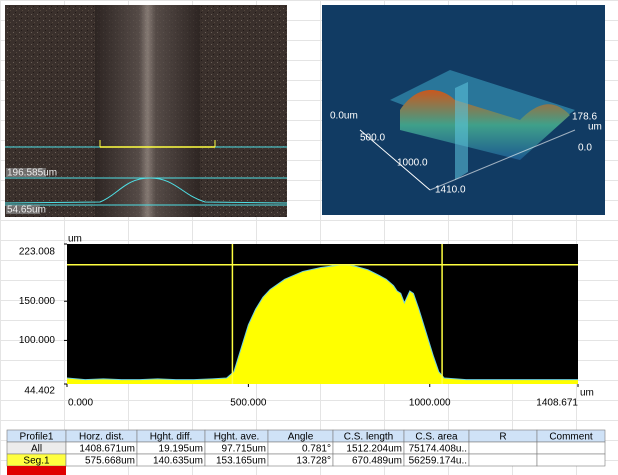  Describe the element at coordinates (244, 449) in the screenshot. I see `cell-text: 97.715um` at that location.